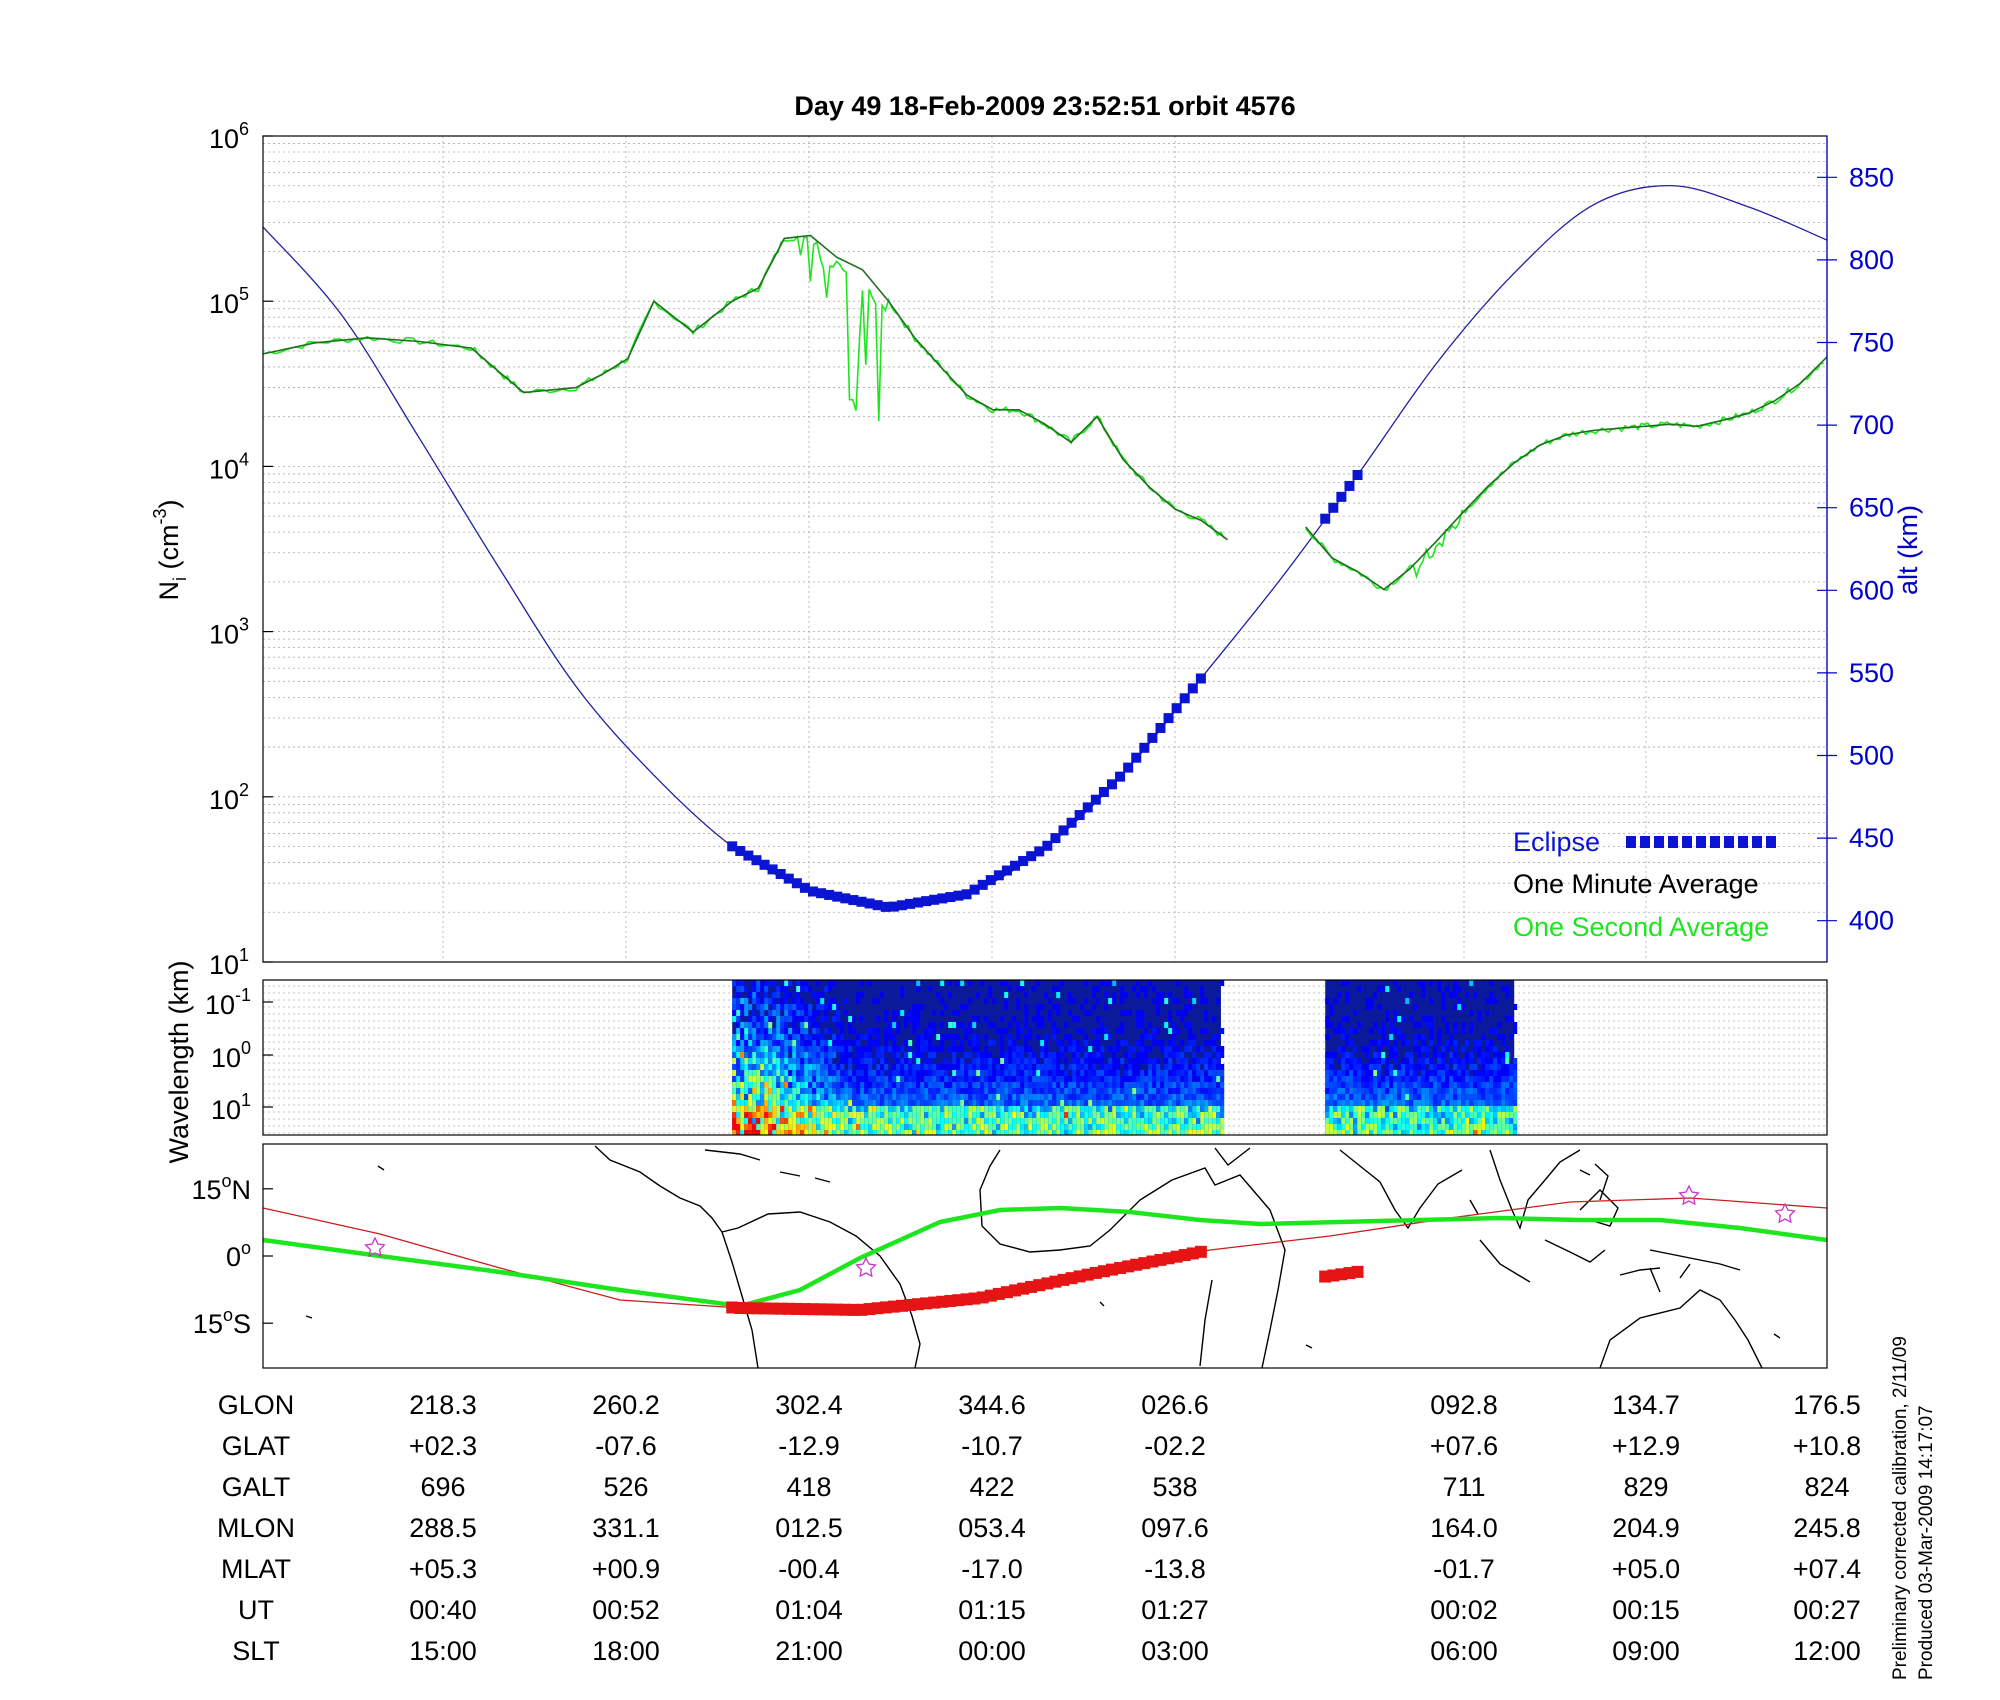 This screenshot has width=2000, height=1700. I want to click on table-cell: 15:00, so click(443, 1651).